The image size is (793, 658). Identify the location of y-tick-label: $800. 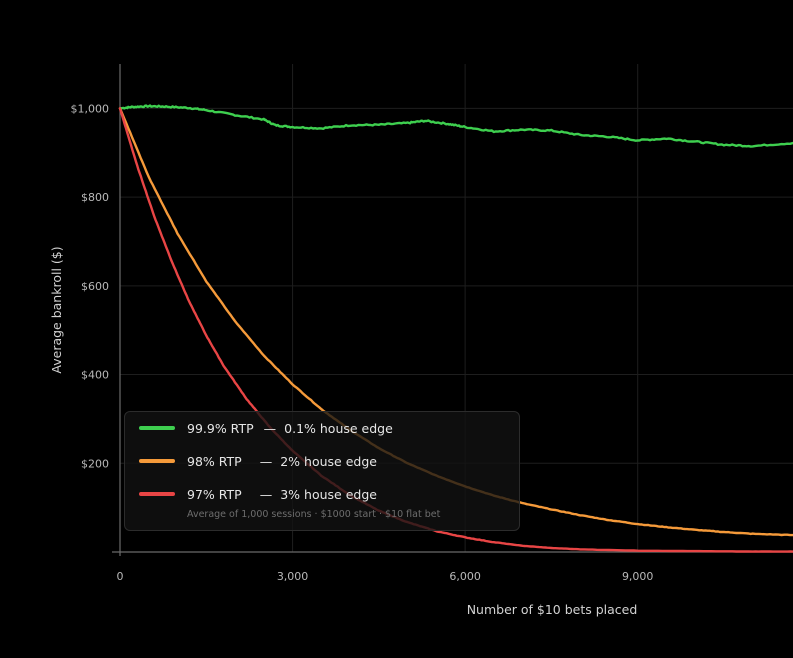
(95, 197).